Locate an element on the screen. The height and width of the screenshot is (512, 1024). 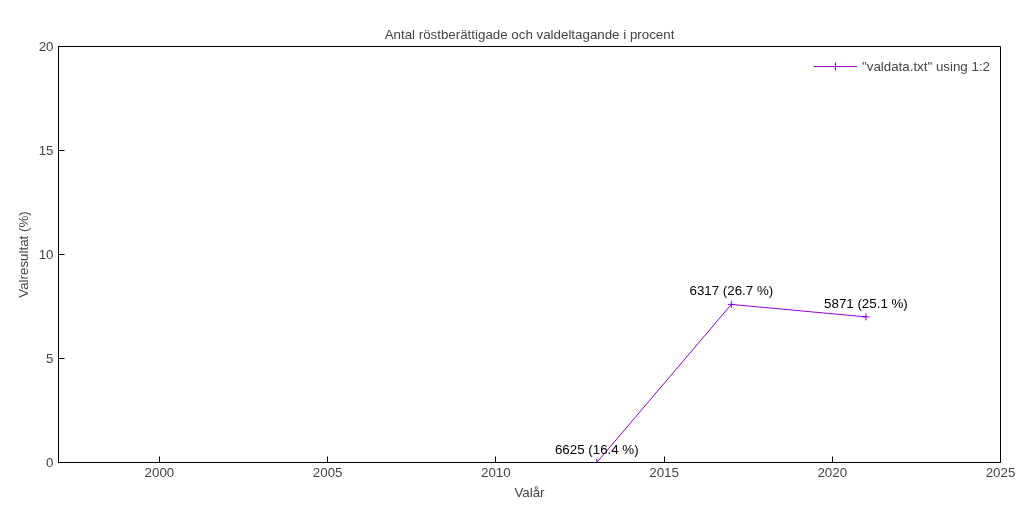
x-tick-label: 2020 is located at coordinates (832, 472).